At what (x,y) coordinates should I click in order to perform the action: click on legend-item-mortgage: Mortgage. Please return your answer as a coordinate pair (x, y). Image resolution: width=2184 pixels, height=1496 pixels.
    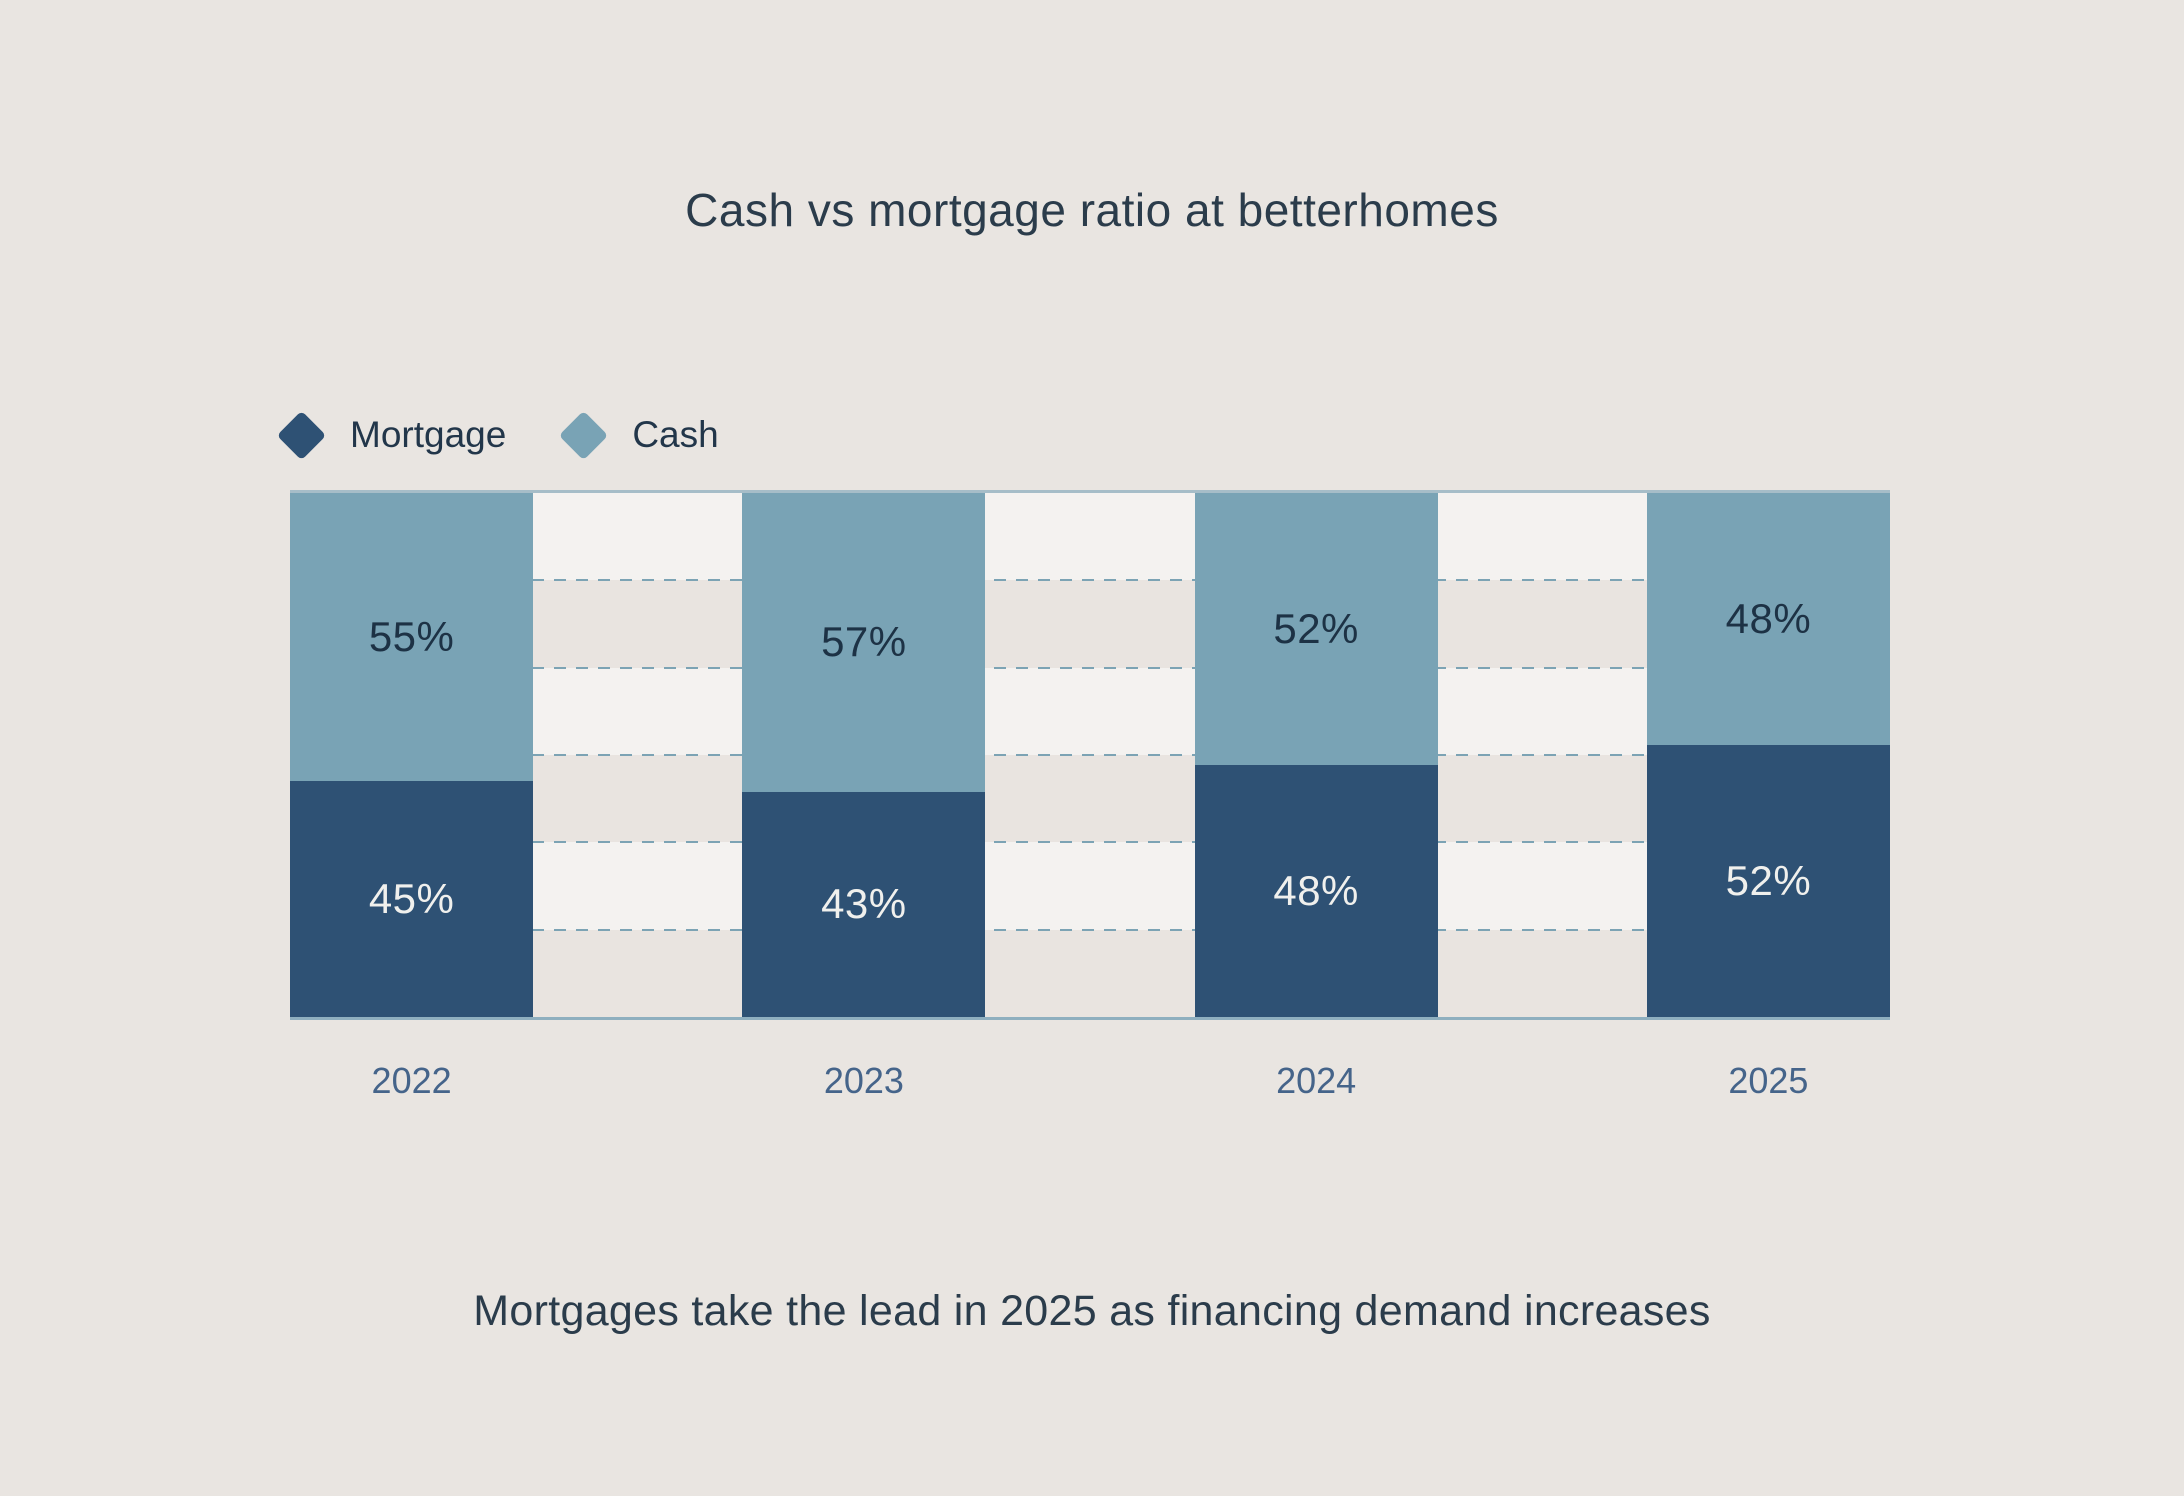
    Looking at the image, I should click on (391, 435).